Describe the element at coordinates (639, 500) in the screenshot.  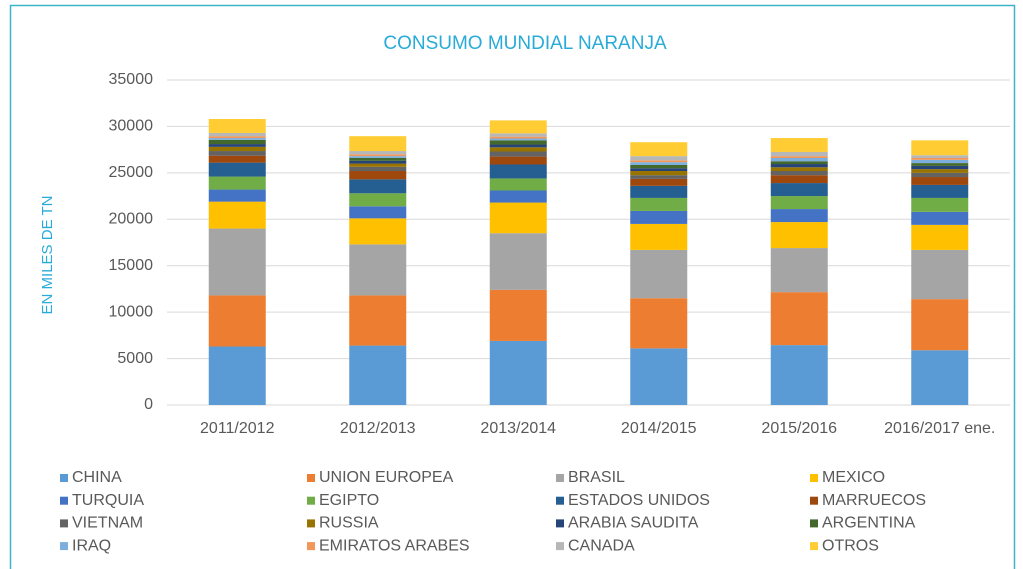
I see `legend-label: ESTADOS UNIDOS` at that location.